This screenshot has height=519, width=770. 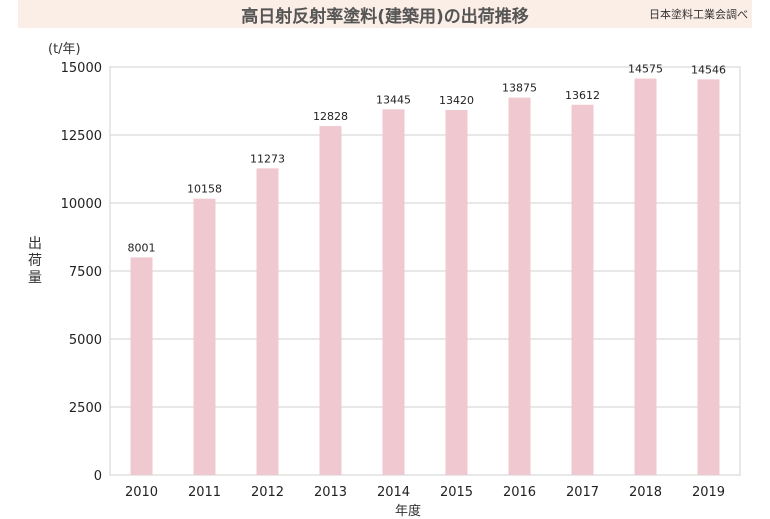 I want to click on bar-2010, so click(x=141, y=366).